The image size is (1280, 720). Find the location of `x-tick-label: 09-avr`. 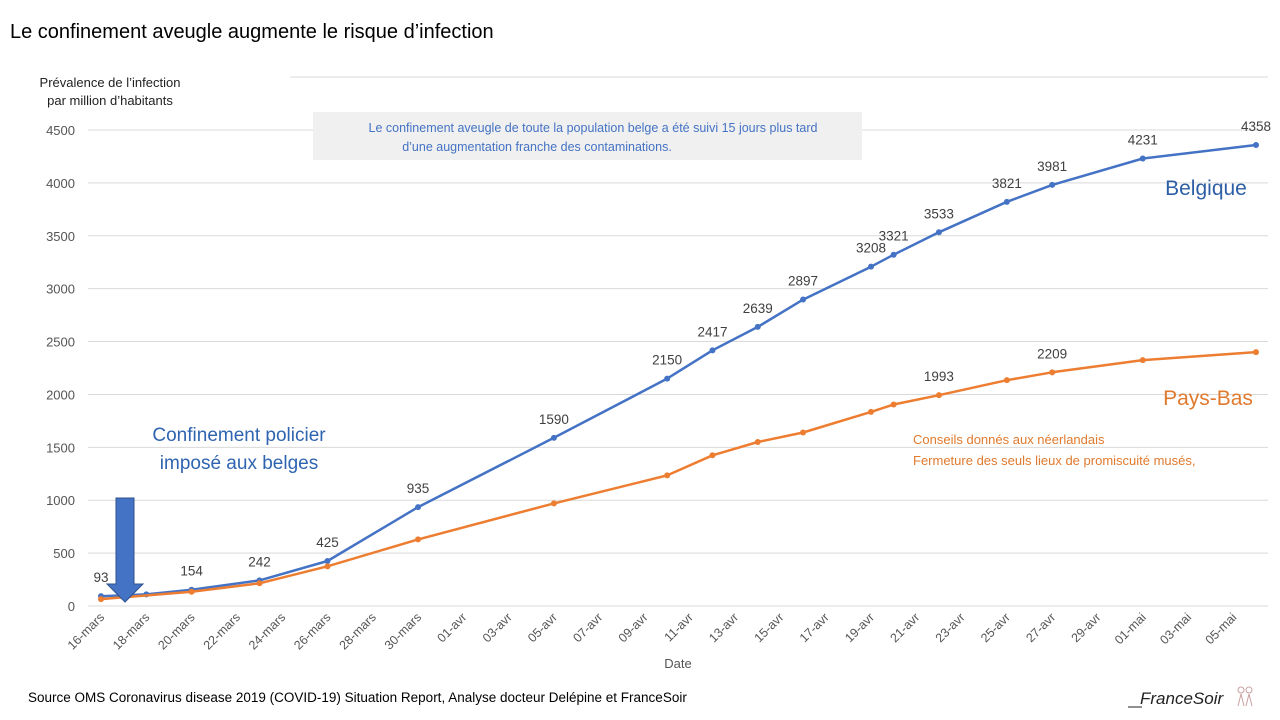

x-tick-label: 09-avr is located at coordinates (633, 627).